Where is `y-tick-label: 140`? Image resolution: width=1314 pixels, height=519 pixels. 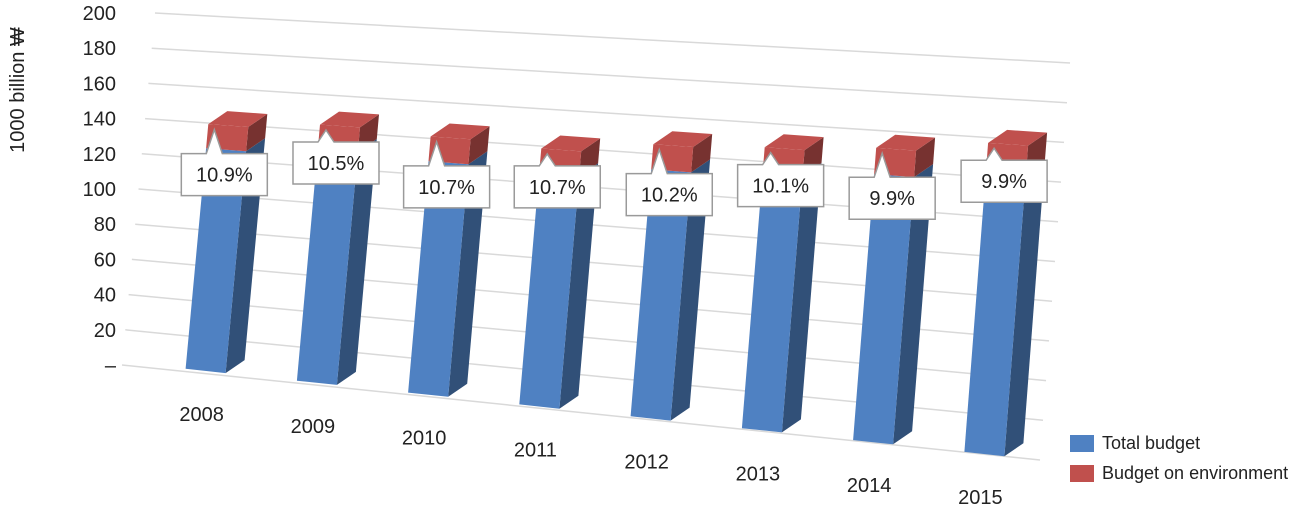
y-tick-label: 140 is located at coordinates (99, 120).